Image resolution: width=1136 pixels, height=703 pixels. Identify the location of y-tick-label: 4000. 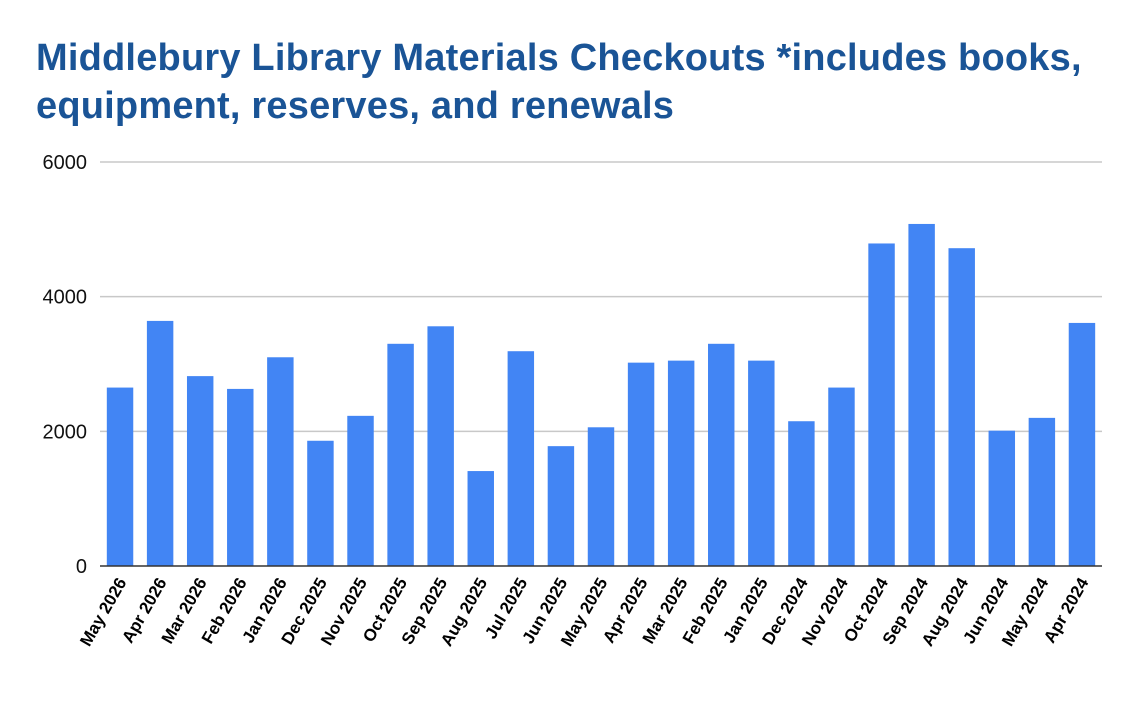
(65, 298).